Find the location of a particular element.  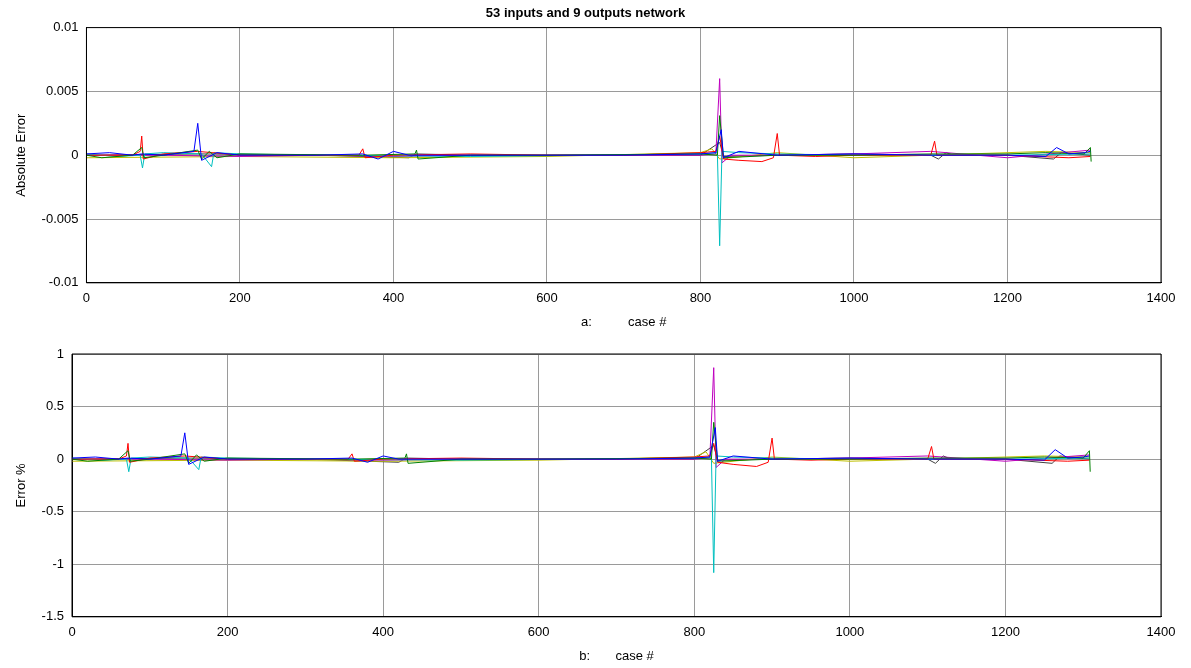

x-tick-label: 0 is located at coordinates (86, 298).